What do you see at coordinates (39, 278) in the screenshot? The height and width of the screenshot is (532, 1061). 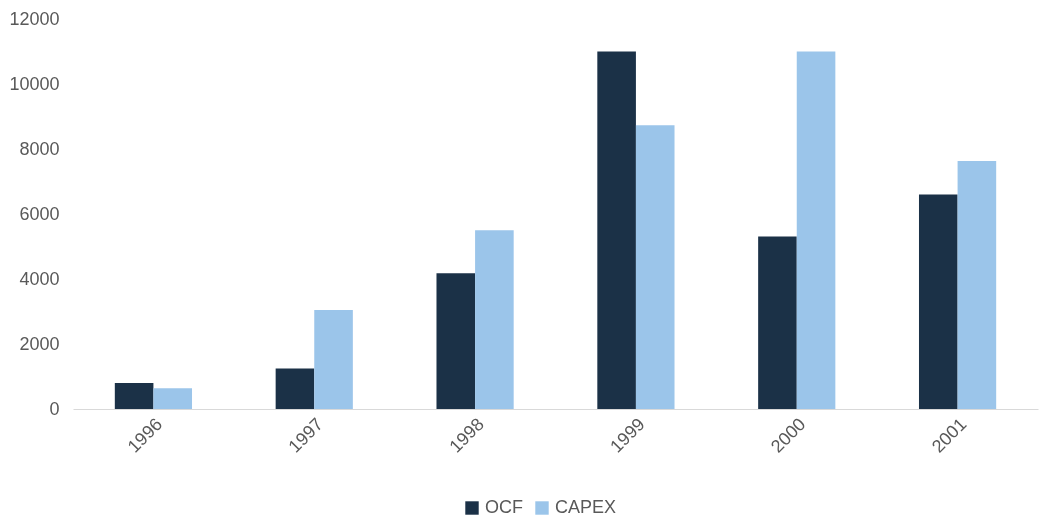 I see `y-tick-label: 4000` at bounding box center [39, 278].